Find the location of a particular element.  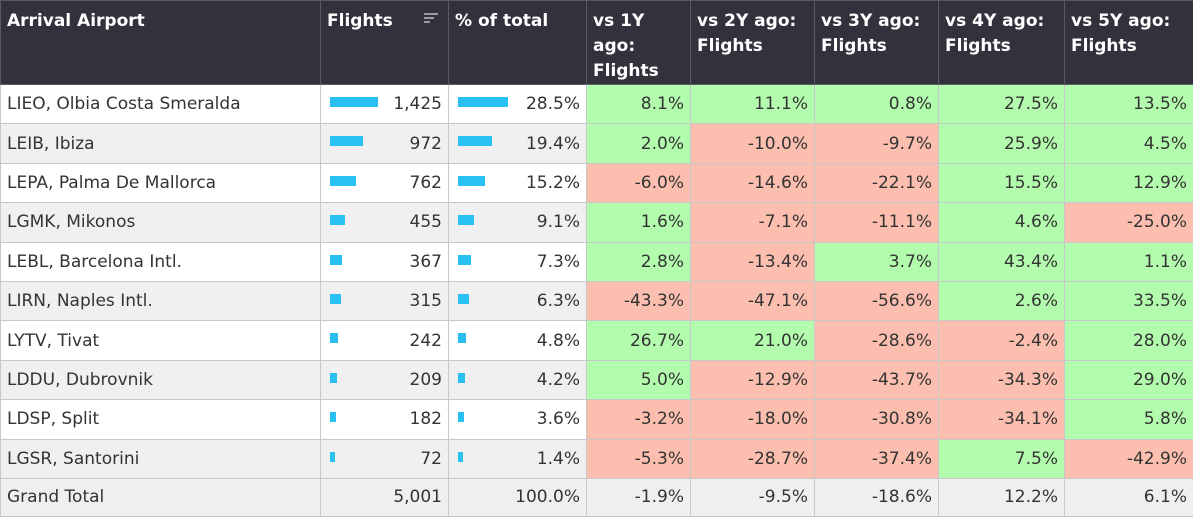

column-header-vs-4y: vs 4Y ago: Flights is located at coordinates (1002, 43).